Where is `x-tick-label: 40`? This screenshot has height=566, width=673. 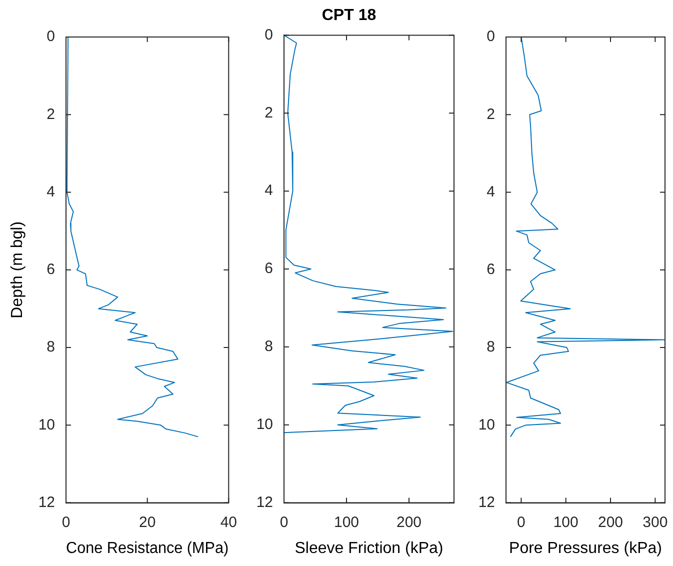
x-tick-label: 40 is located at coordinates (228, 522).